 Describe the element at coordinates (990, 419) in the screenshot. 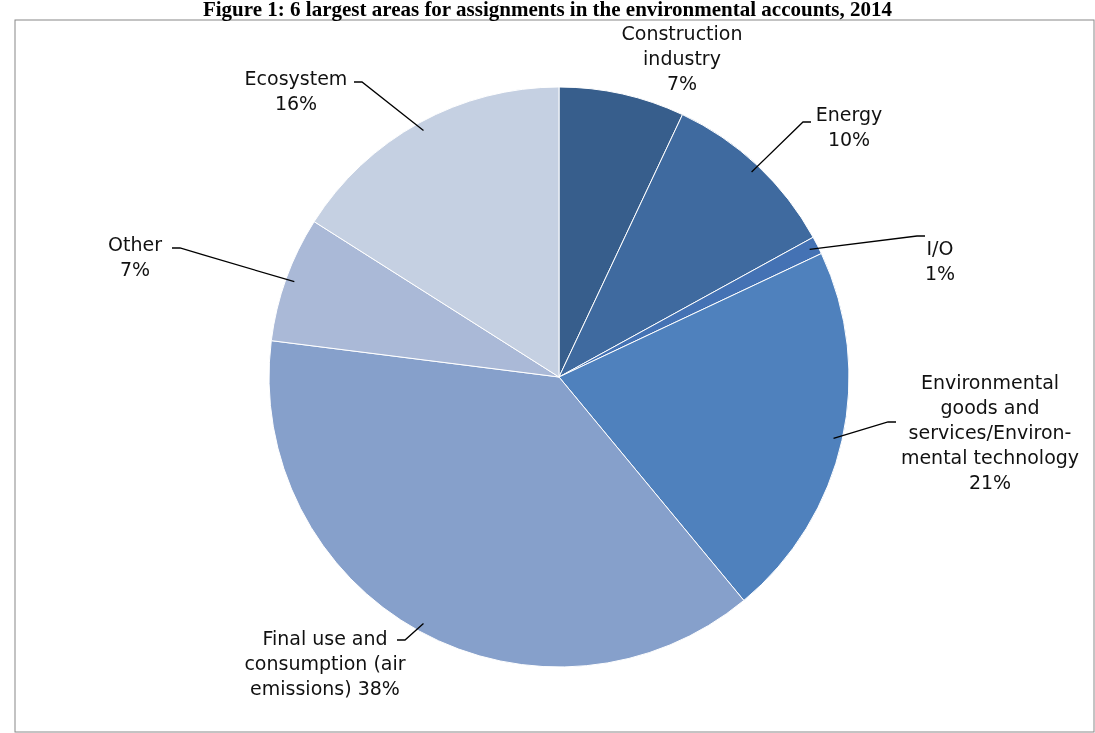

I see `slice-label: Environmental goods and services/Environ- mental technology` at that location.